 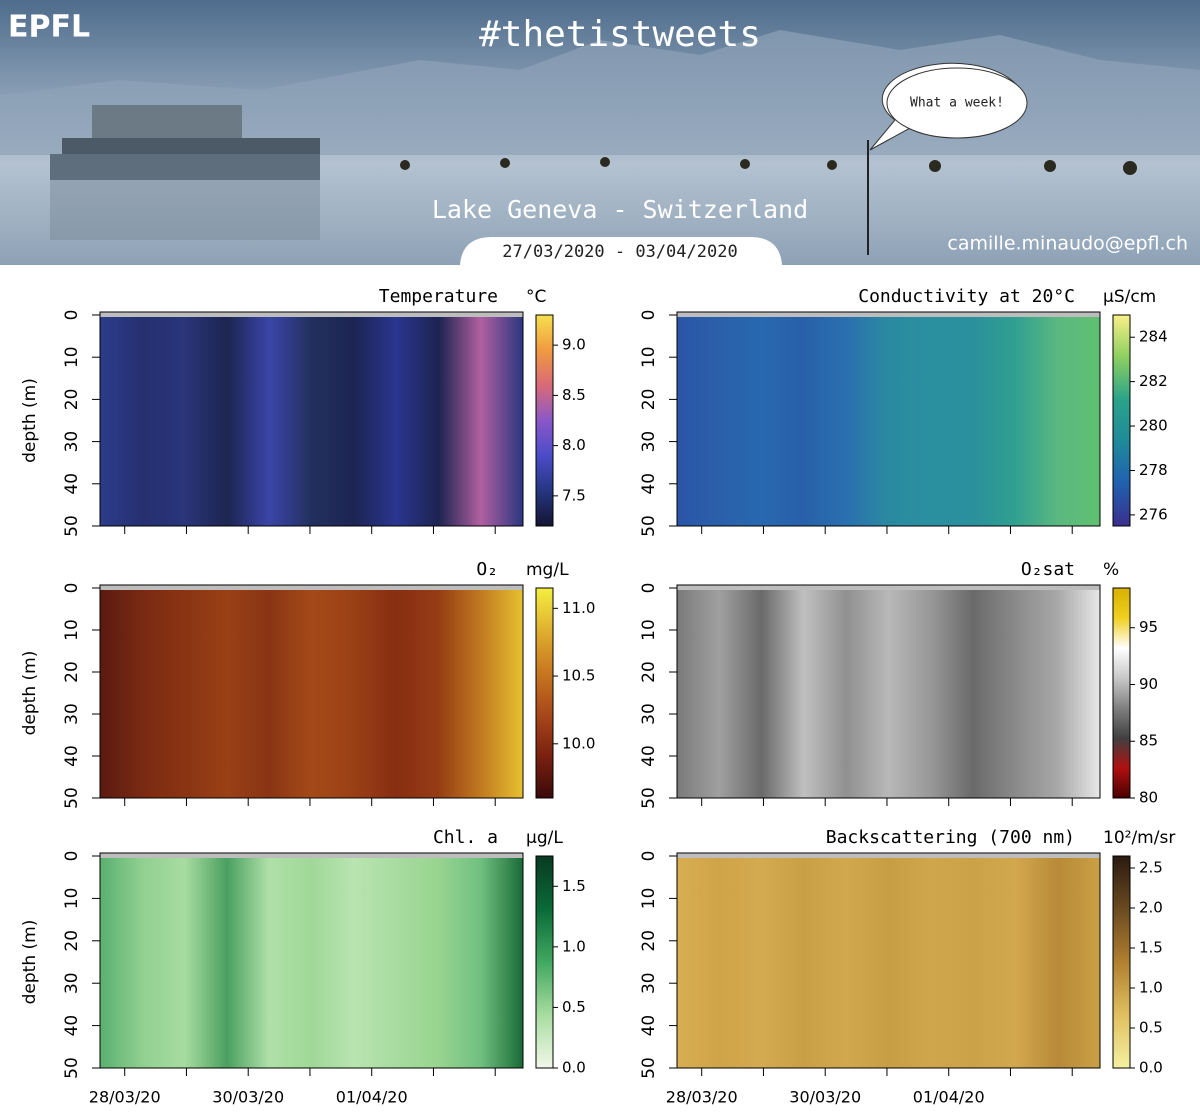 I want to click on colorbar-tick-label: 2.0, so click(x=1151, y=908).